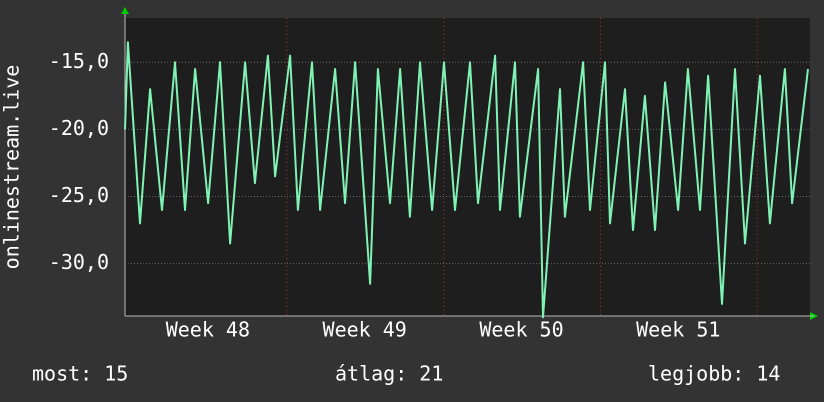 This screenshot has width=824, height=402. What do you see at coordinates (714, 374) in the screenshot?
I see `footer-stat: legjobb: 14` at bounding box center [714, 374].